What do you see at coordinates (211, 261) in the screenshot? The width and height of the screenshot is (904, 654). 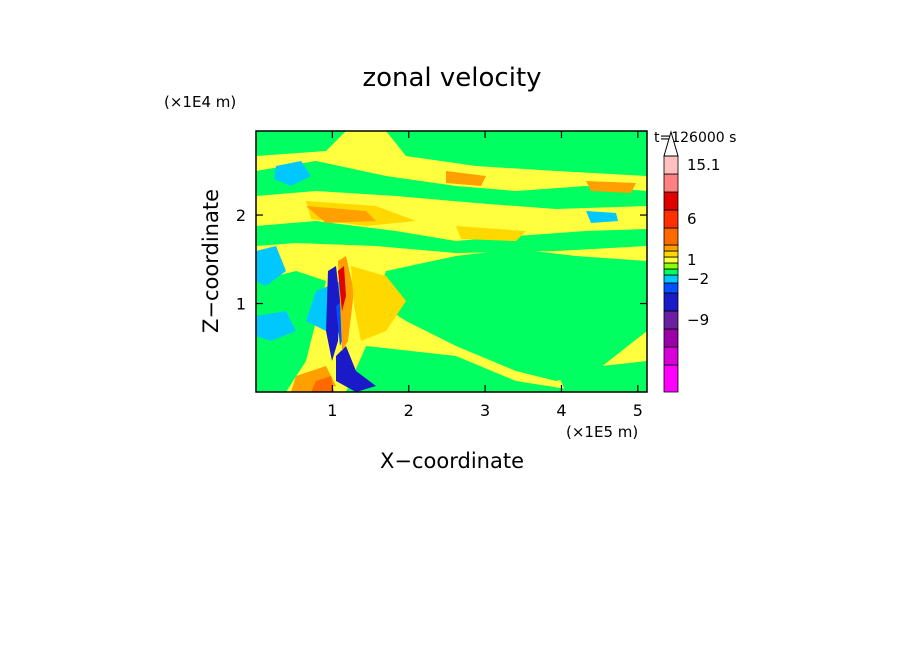 I see `y-axis-label: Z−coordinate` at bounding box center [211, 261].